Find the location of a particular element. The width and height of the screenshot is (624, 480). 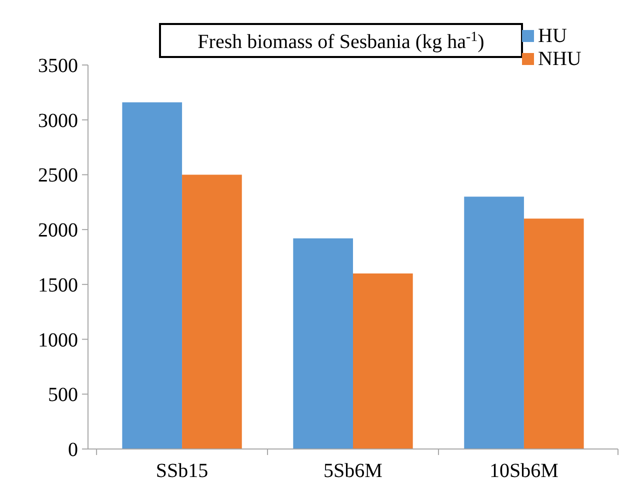

y-tick-label: 3500 is located at coordinates (58, 66).